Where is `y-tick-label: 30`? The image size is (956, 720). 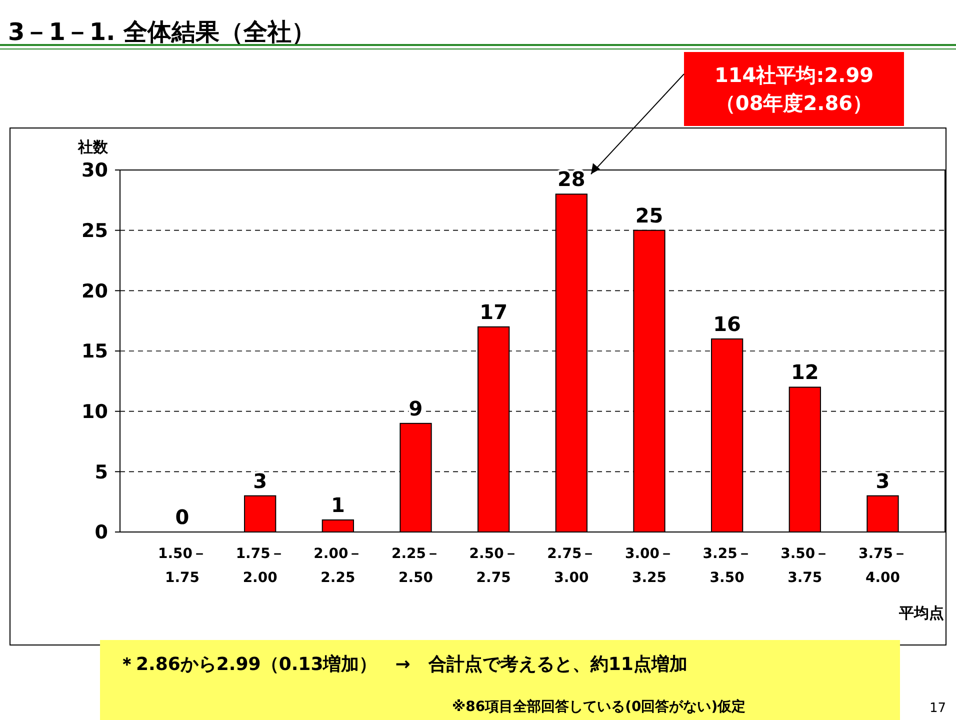
y-tick-label: 30 is located at coordinates (95, 171).